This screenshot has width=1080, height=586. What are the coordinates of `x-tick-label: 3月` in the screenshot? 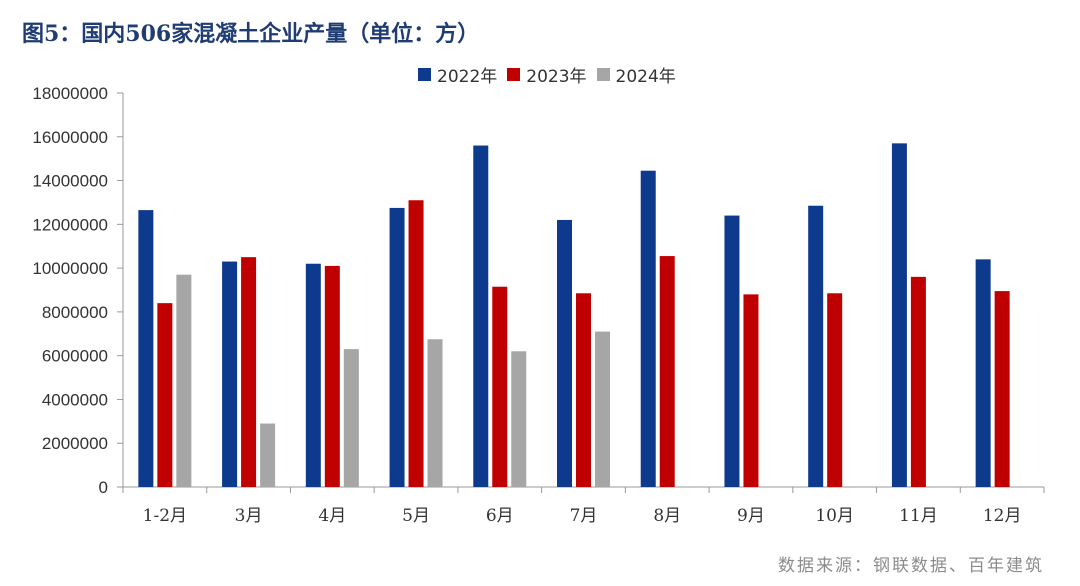 It's located at (249, 516).